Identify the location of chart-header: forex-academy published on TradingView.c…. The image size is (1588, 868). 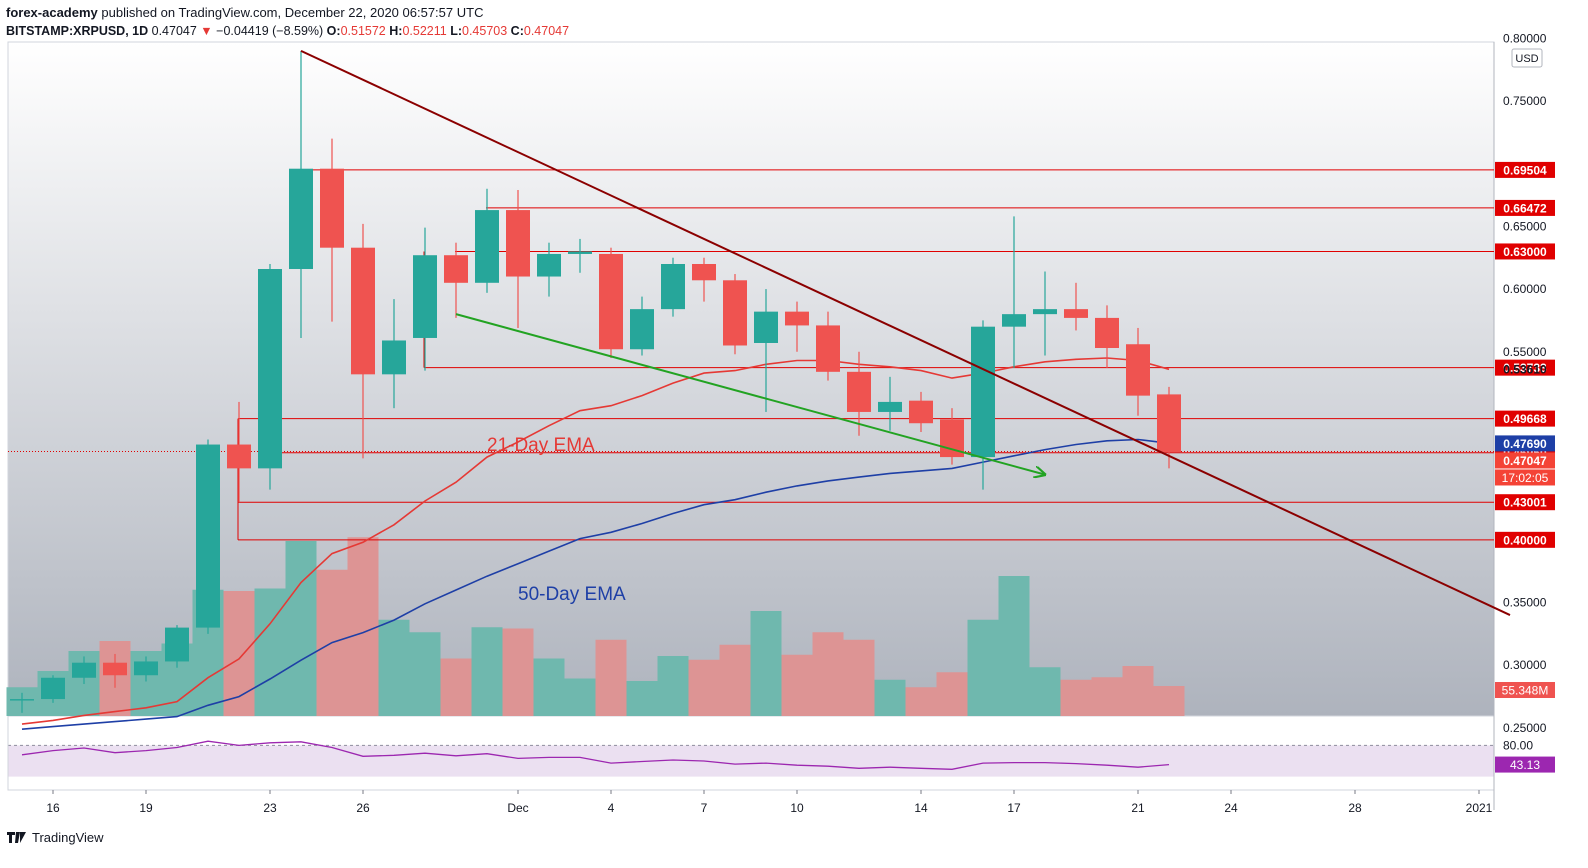
(287, 22).